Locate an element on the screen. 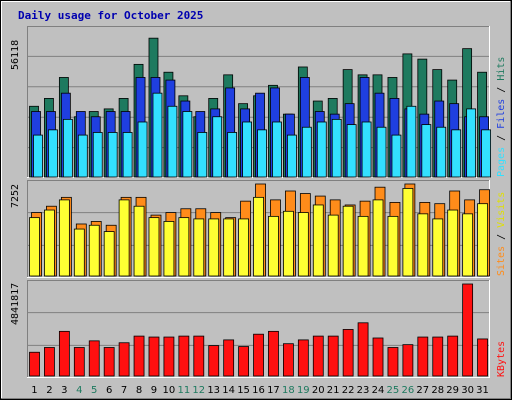  day-label: 8 is located at coordinates (139, 390).